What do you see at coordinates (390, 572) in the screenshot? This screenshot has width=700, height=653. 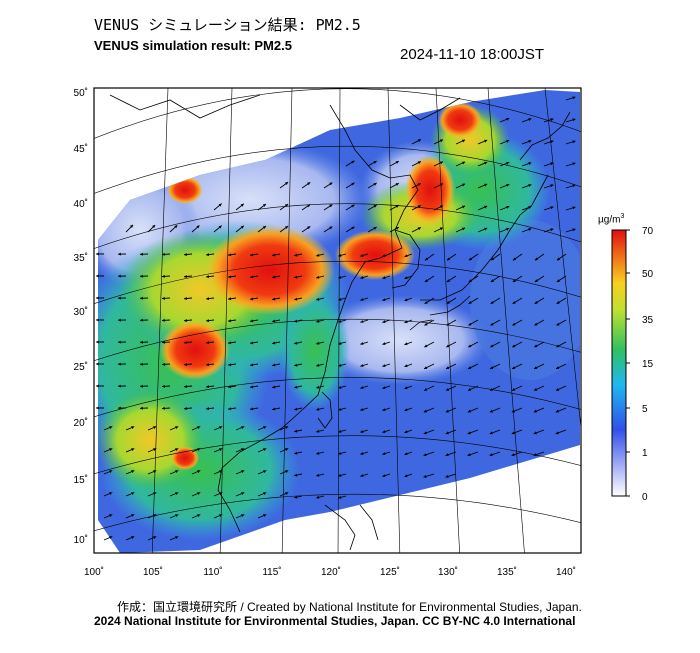 I see `lon-label-125: 125˚` at bounding box center [390, 572].